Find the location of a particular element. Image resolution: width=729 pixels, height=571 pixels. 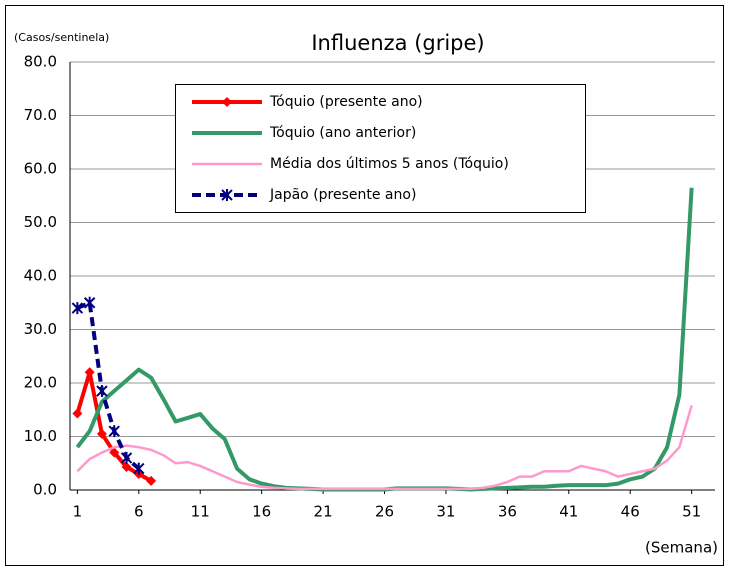

legend-label: Tóquio (presente ano) is located at coordinates (346, 102).